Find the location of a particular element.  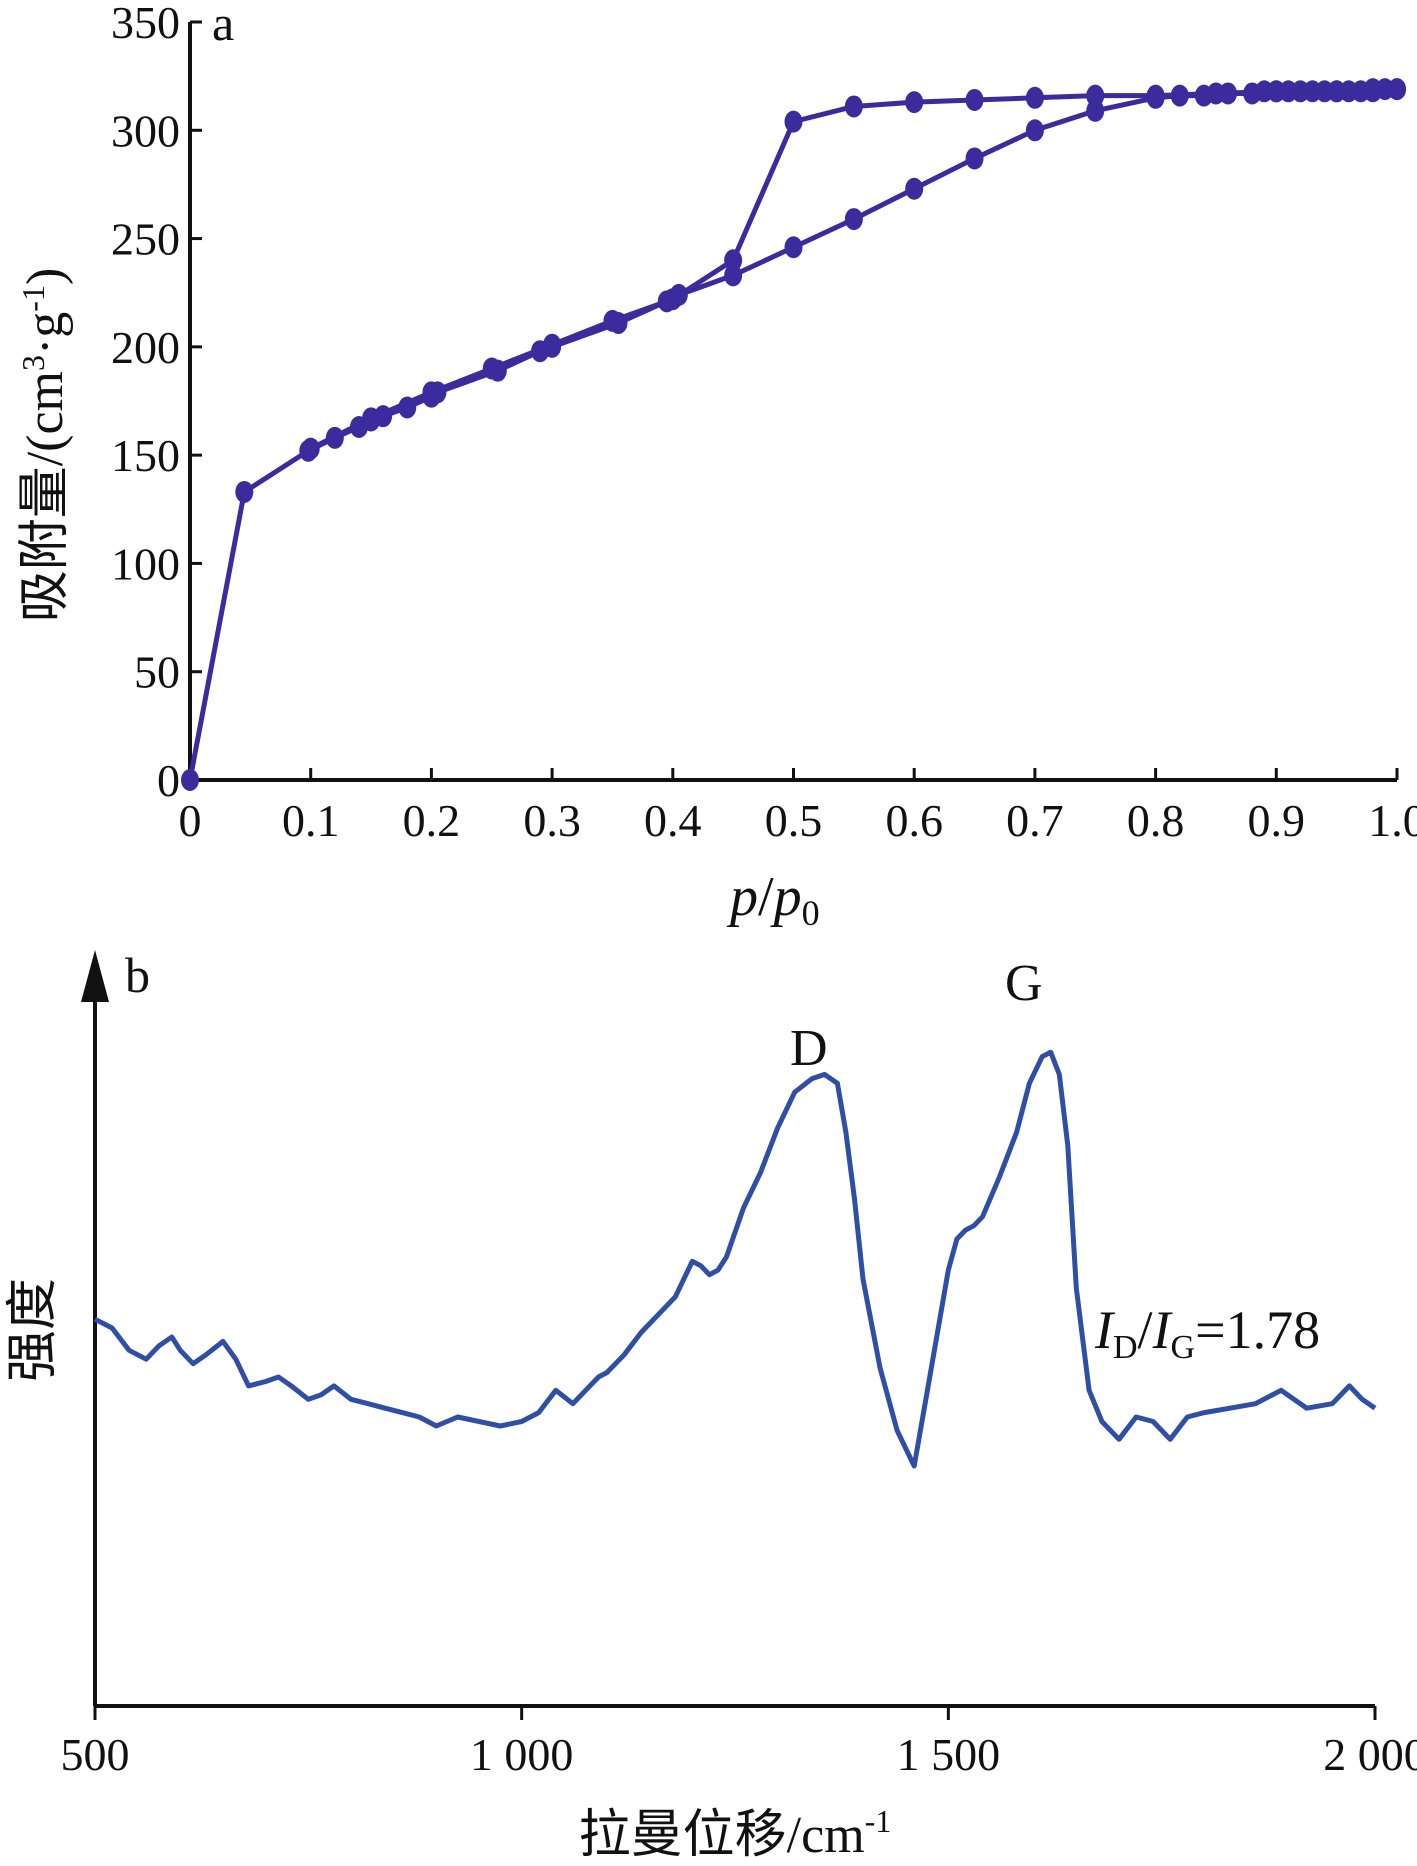

panel-b-label: b is located at coordinates (137, 975).